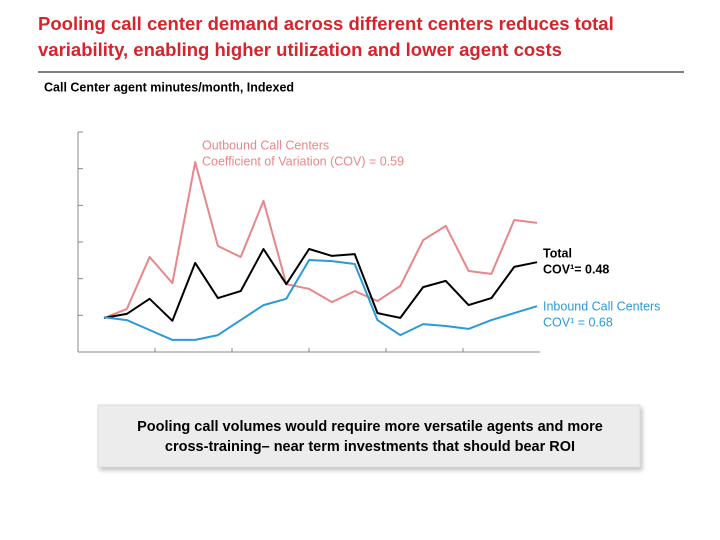  Describe the element at coordinates (578, 322) in the screenshot. I see `series-cov: COV¹ = 0.68` at that location.